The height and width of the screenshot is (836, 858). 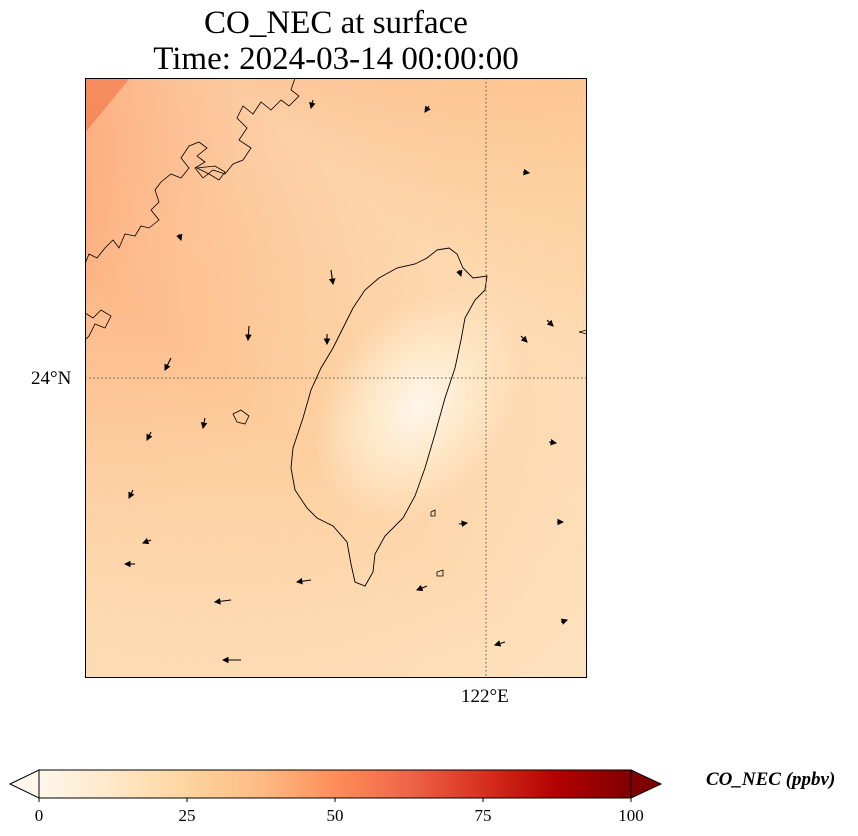 I want to click on colorbar-low-extend, so click(x=24, y=784).